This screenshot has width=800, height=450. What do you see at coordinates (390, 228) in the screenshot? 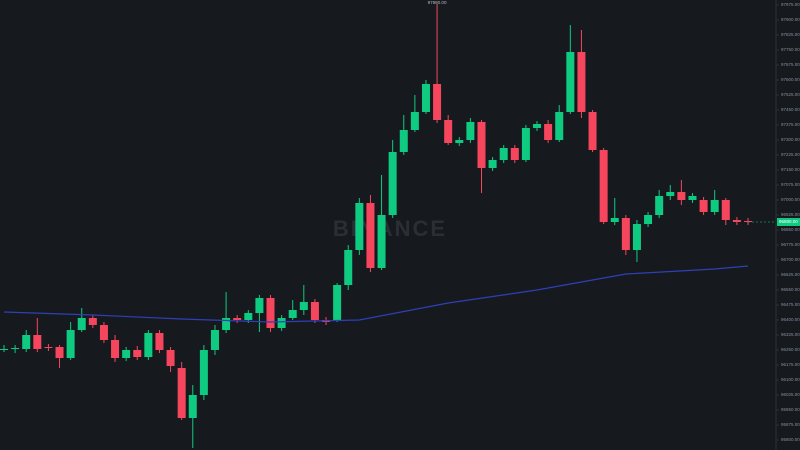
I see `watermark: BINANCE` at bounding box center [390, 228].